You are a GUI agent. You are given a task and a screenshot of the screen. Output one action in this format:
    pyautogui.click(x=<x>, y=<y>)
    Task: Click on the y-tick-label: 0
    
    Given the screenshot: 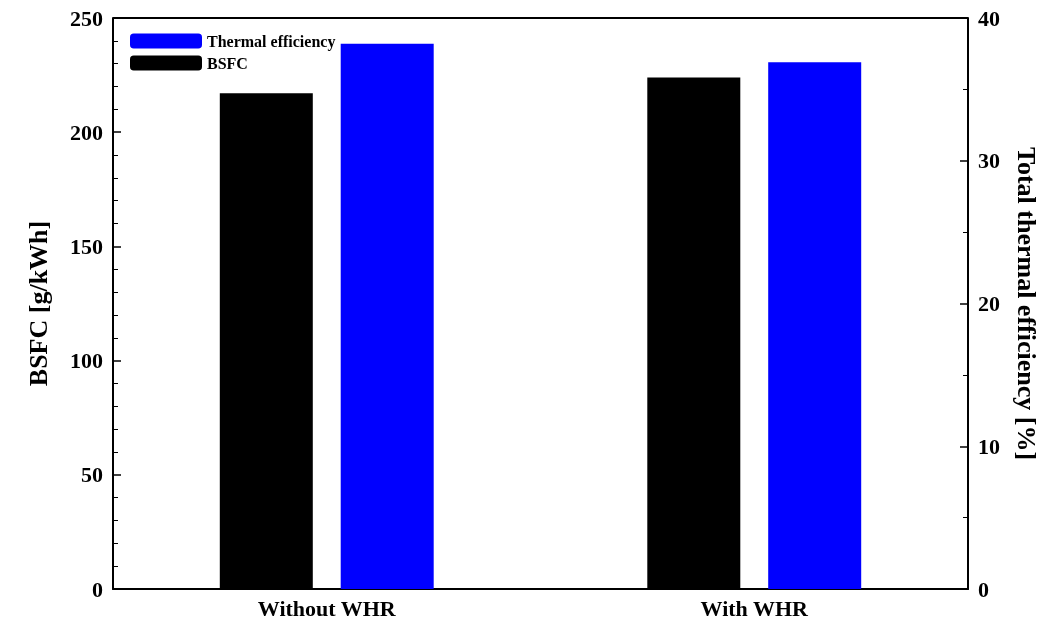 What is the action you would take?
    pyautogui.click(x=97, y=589)
    